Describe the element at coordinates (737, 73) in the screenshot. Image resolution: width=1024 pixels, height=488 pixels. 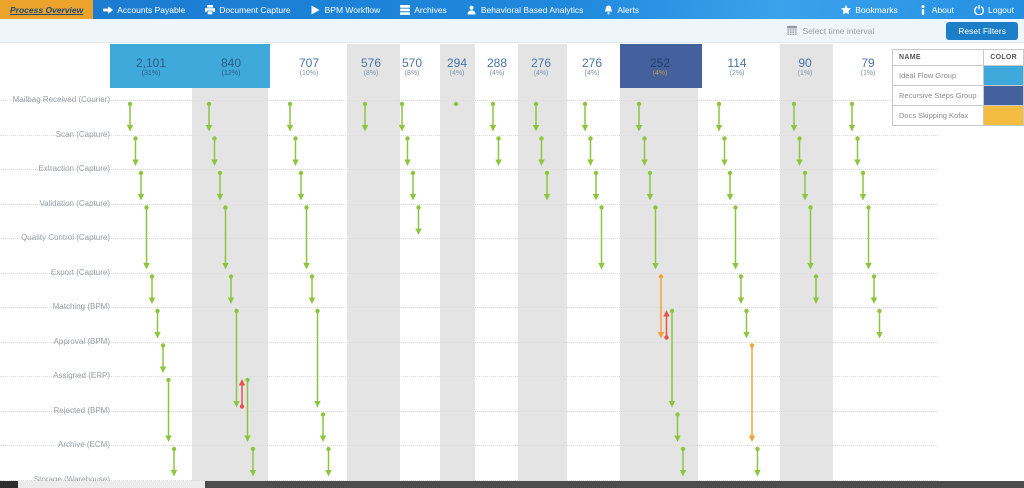
I see `column-percent: (2%)` at that location.